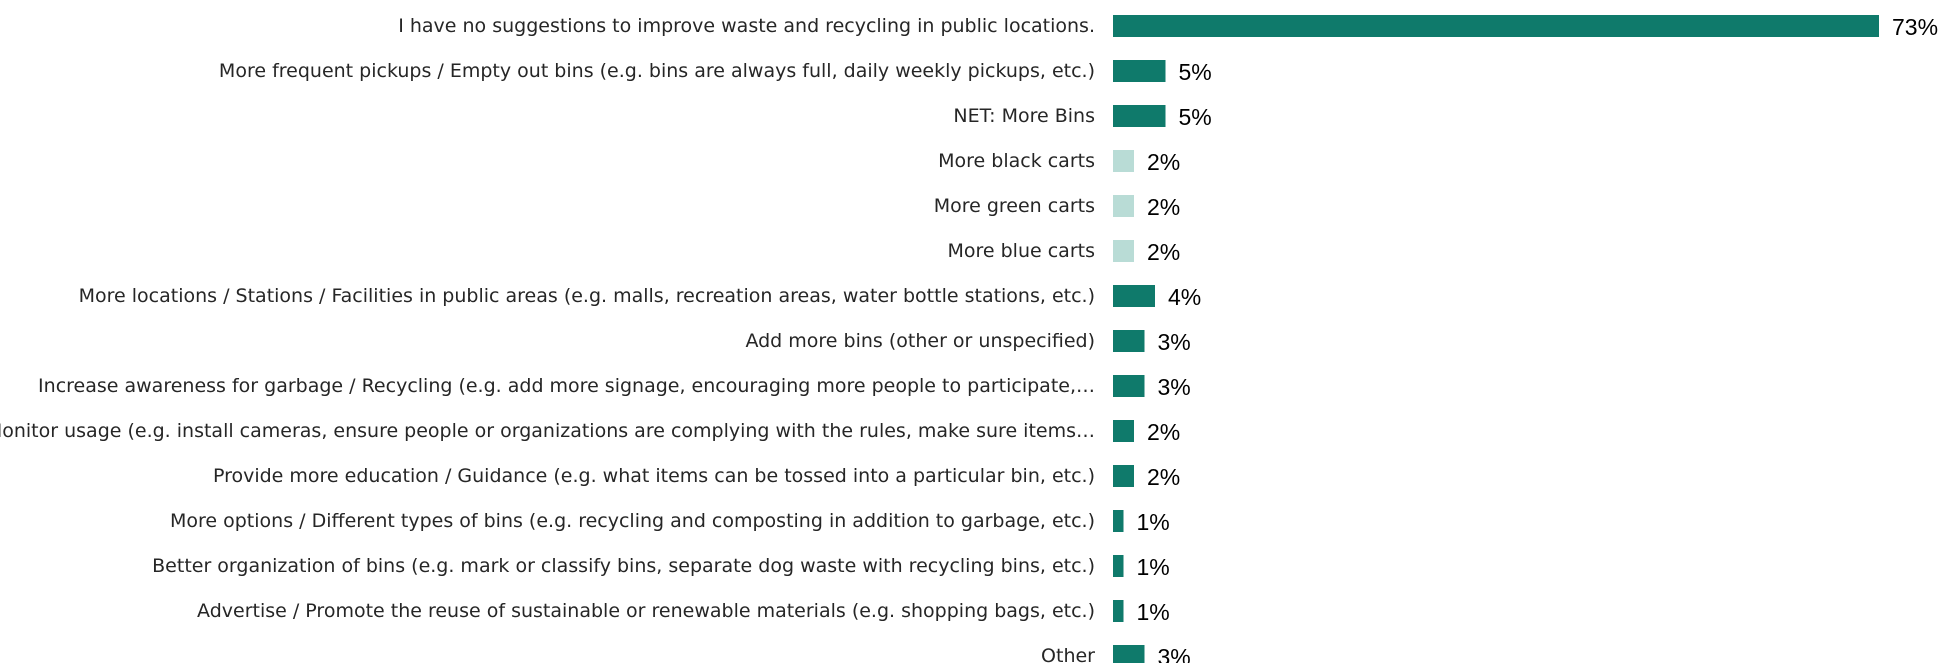  Describe the element at coordinates (1024, 116) in the screenshot. I see `category-label: NET: More Bins` at that location.